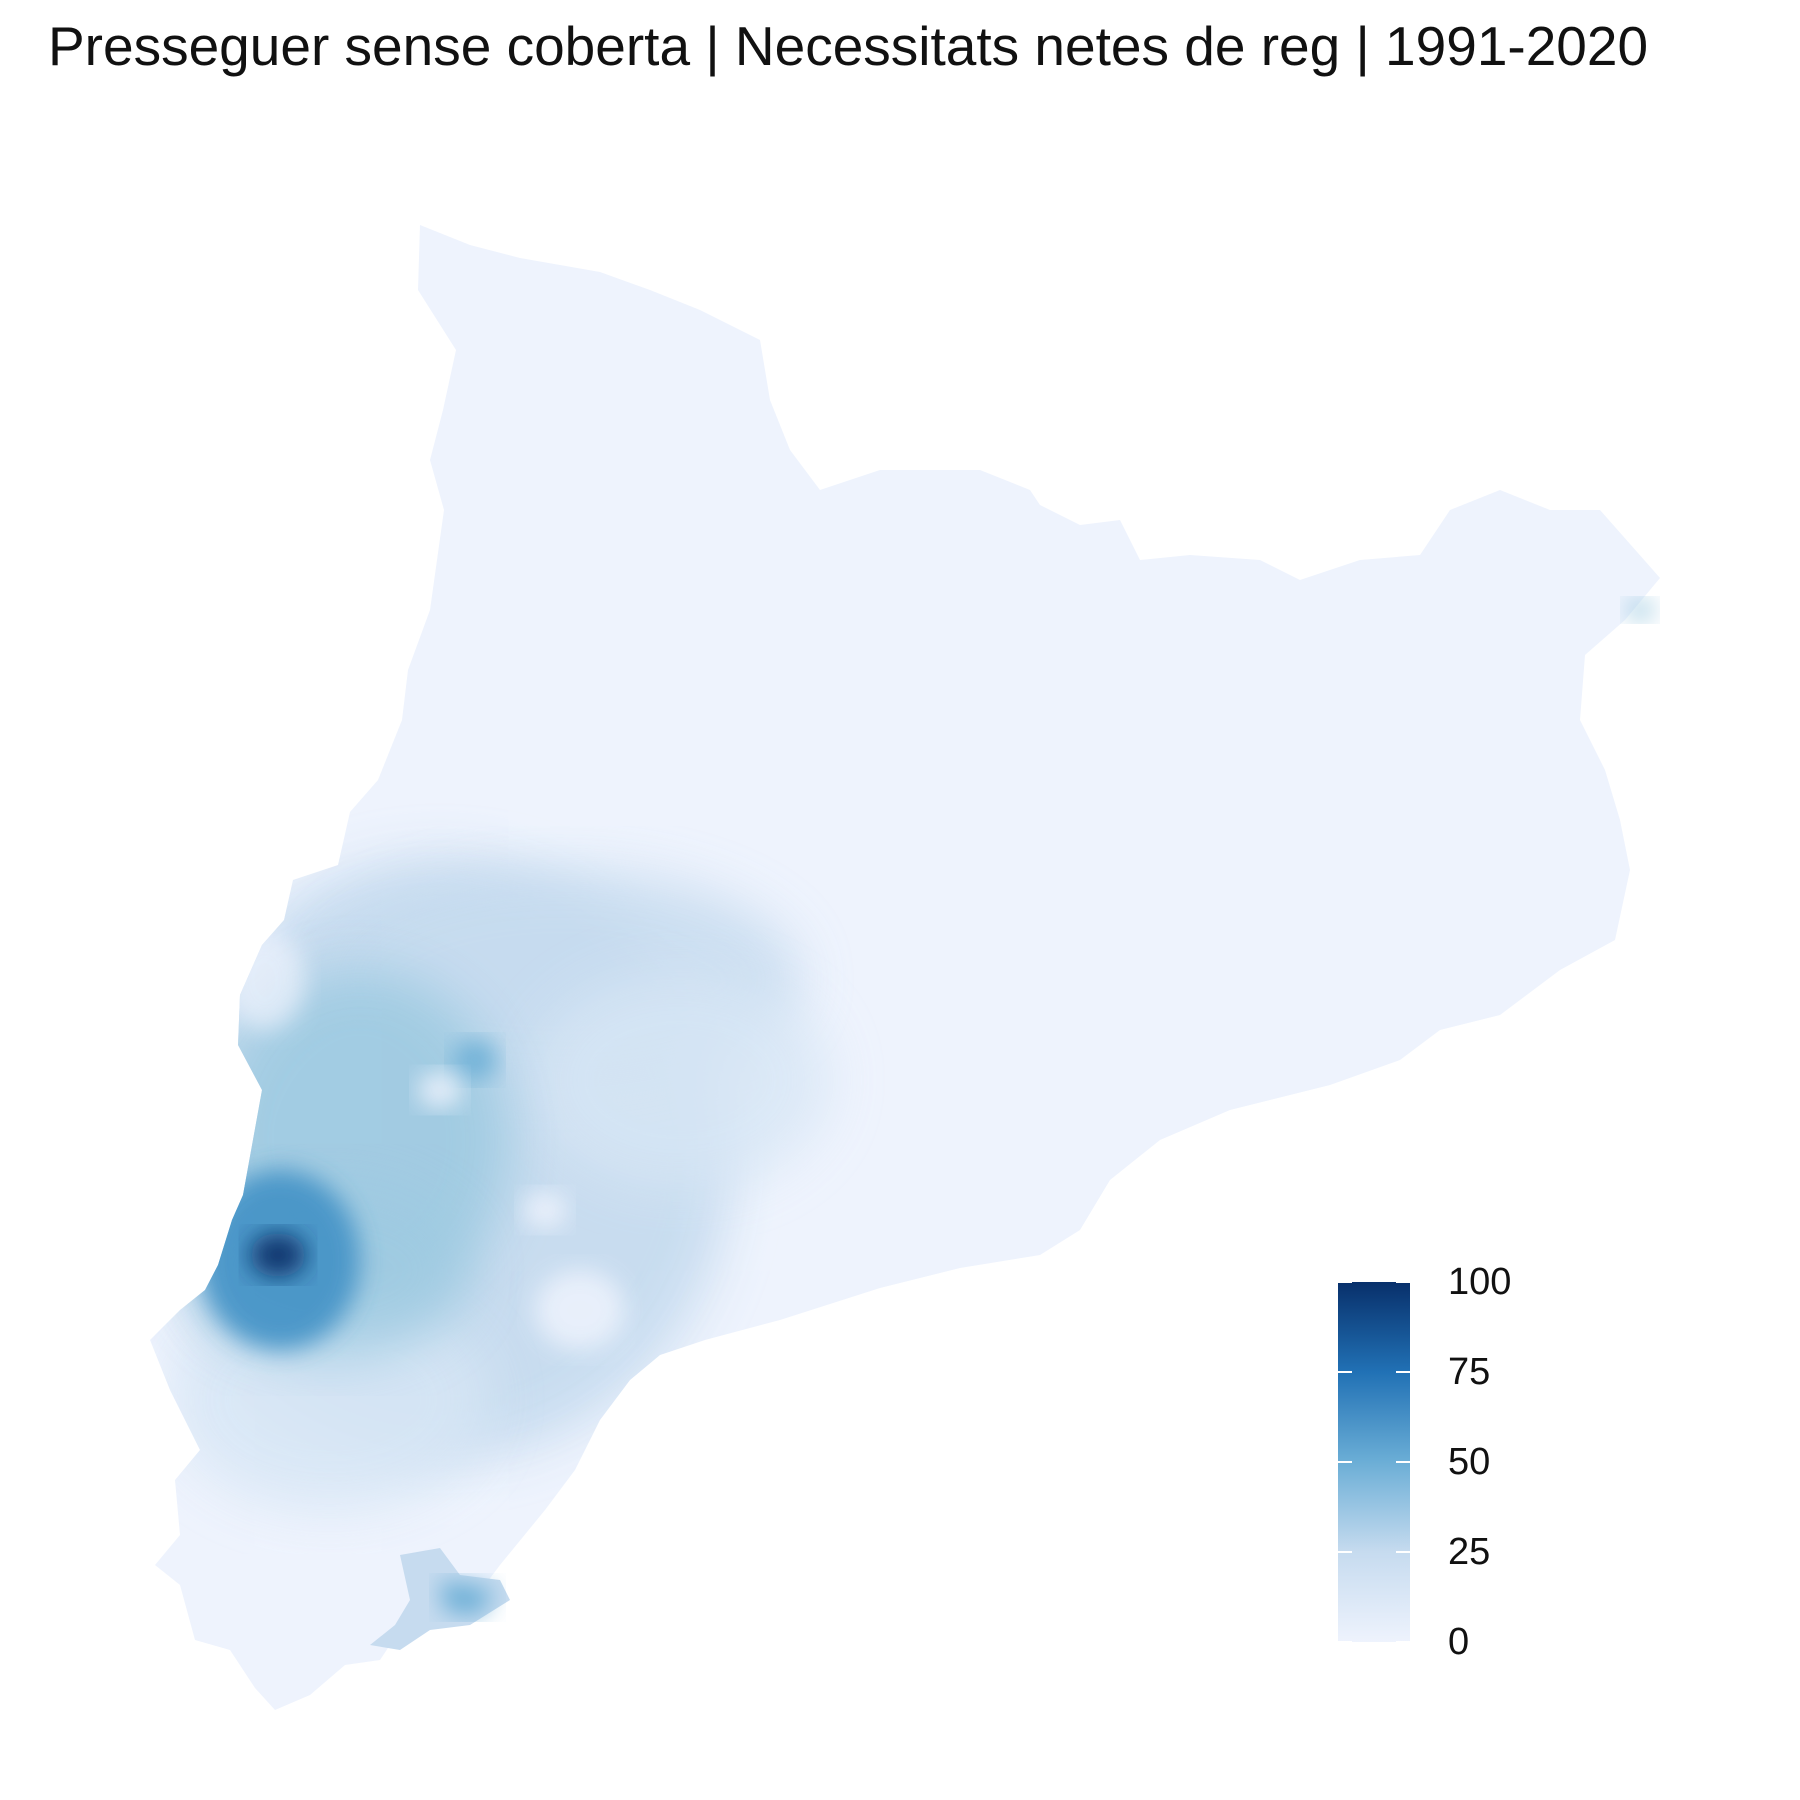  I want to click on legend-ticks, so click(1374, 1462).